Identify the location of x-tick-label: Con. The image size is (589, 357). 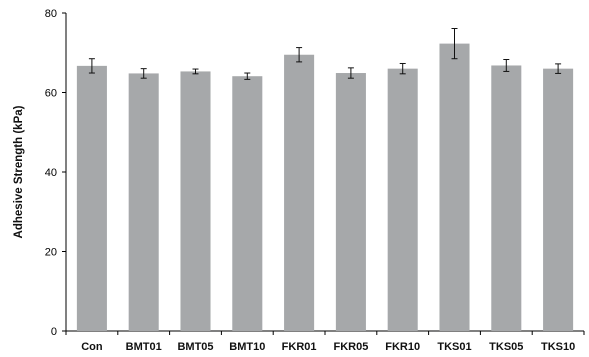
(92, 347).